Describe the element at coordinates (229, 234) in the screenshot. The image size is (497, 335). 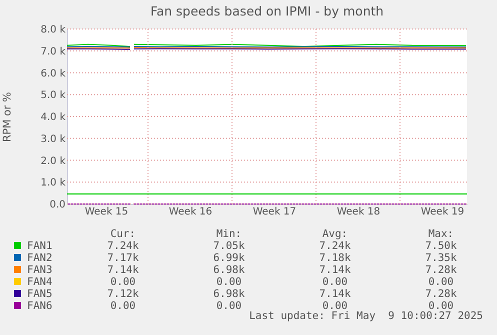
I see `text: Min:` at that location.